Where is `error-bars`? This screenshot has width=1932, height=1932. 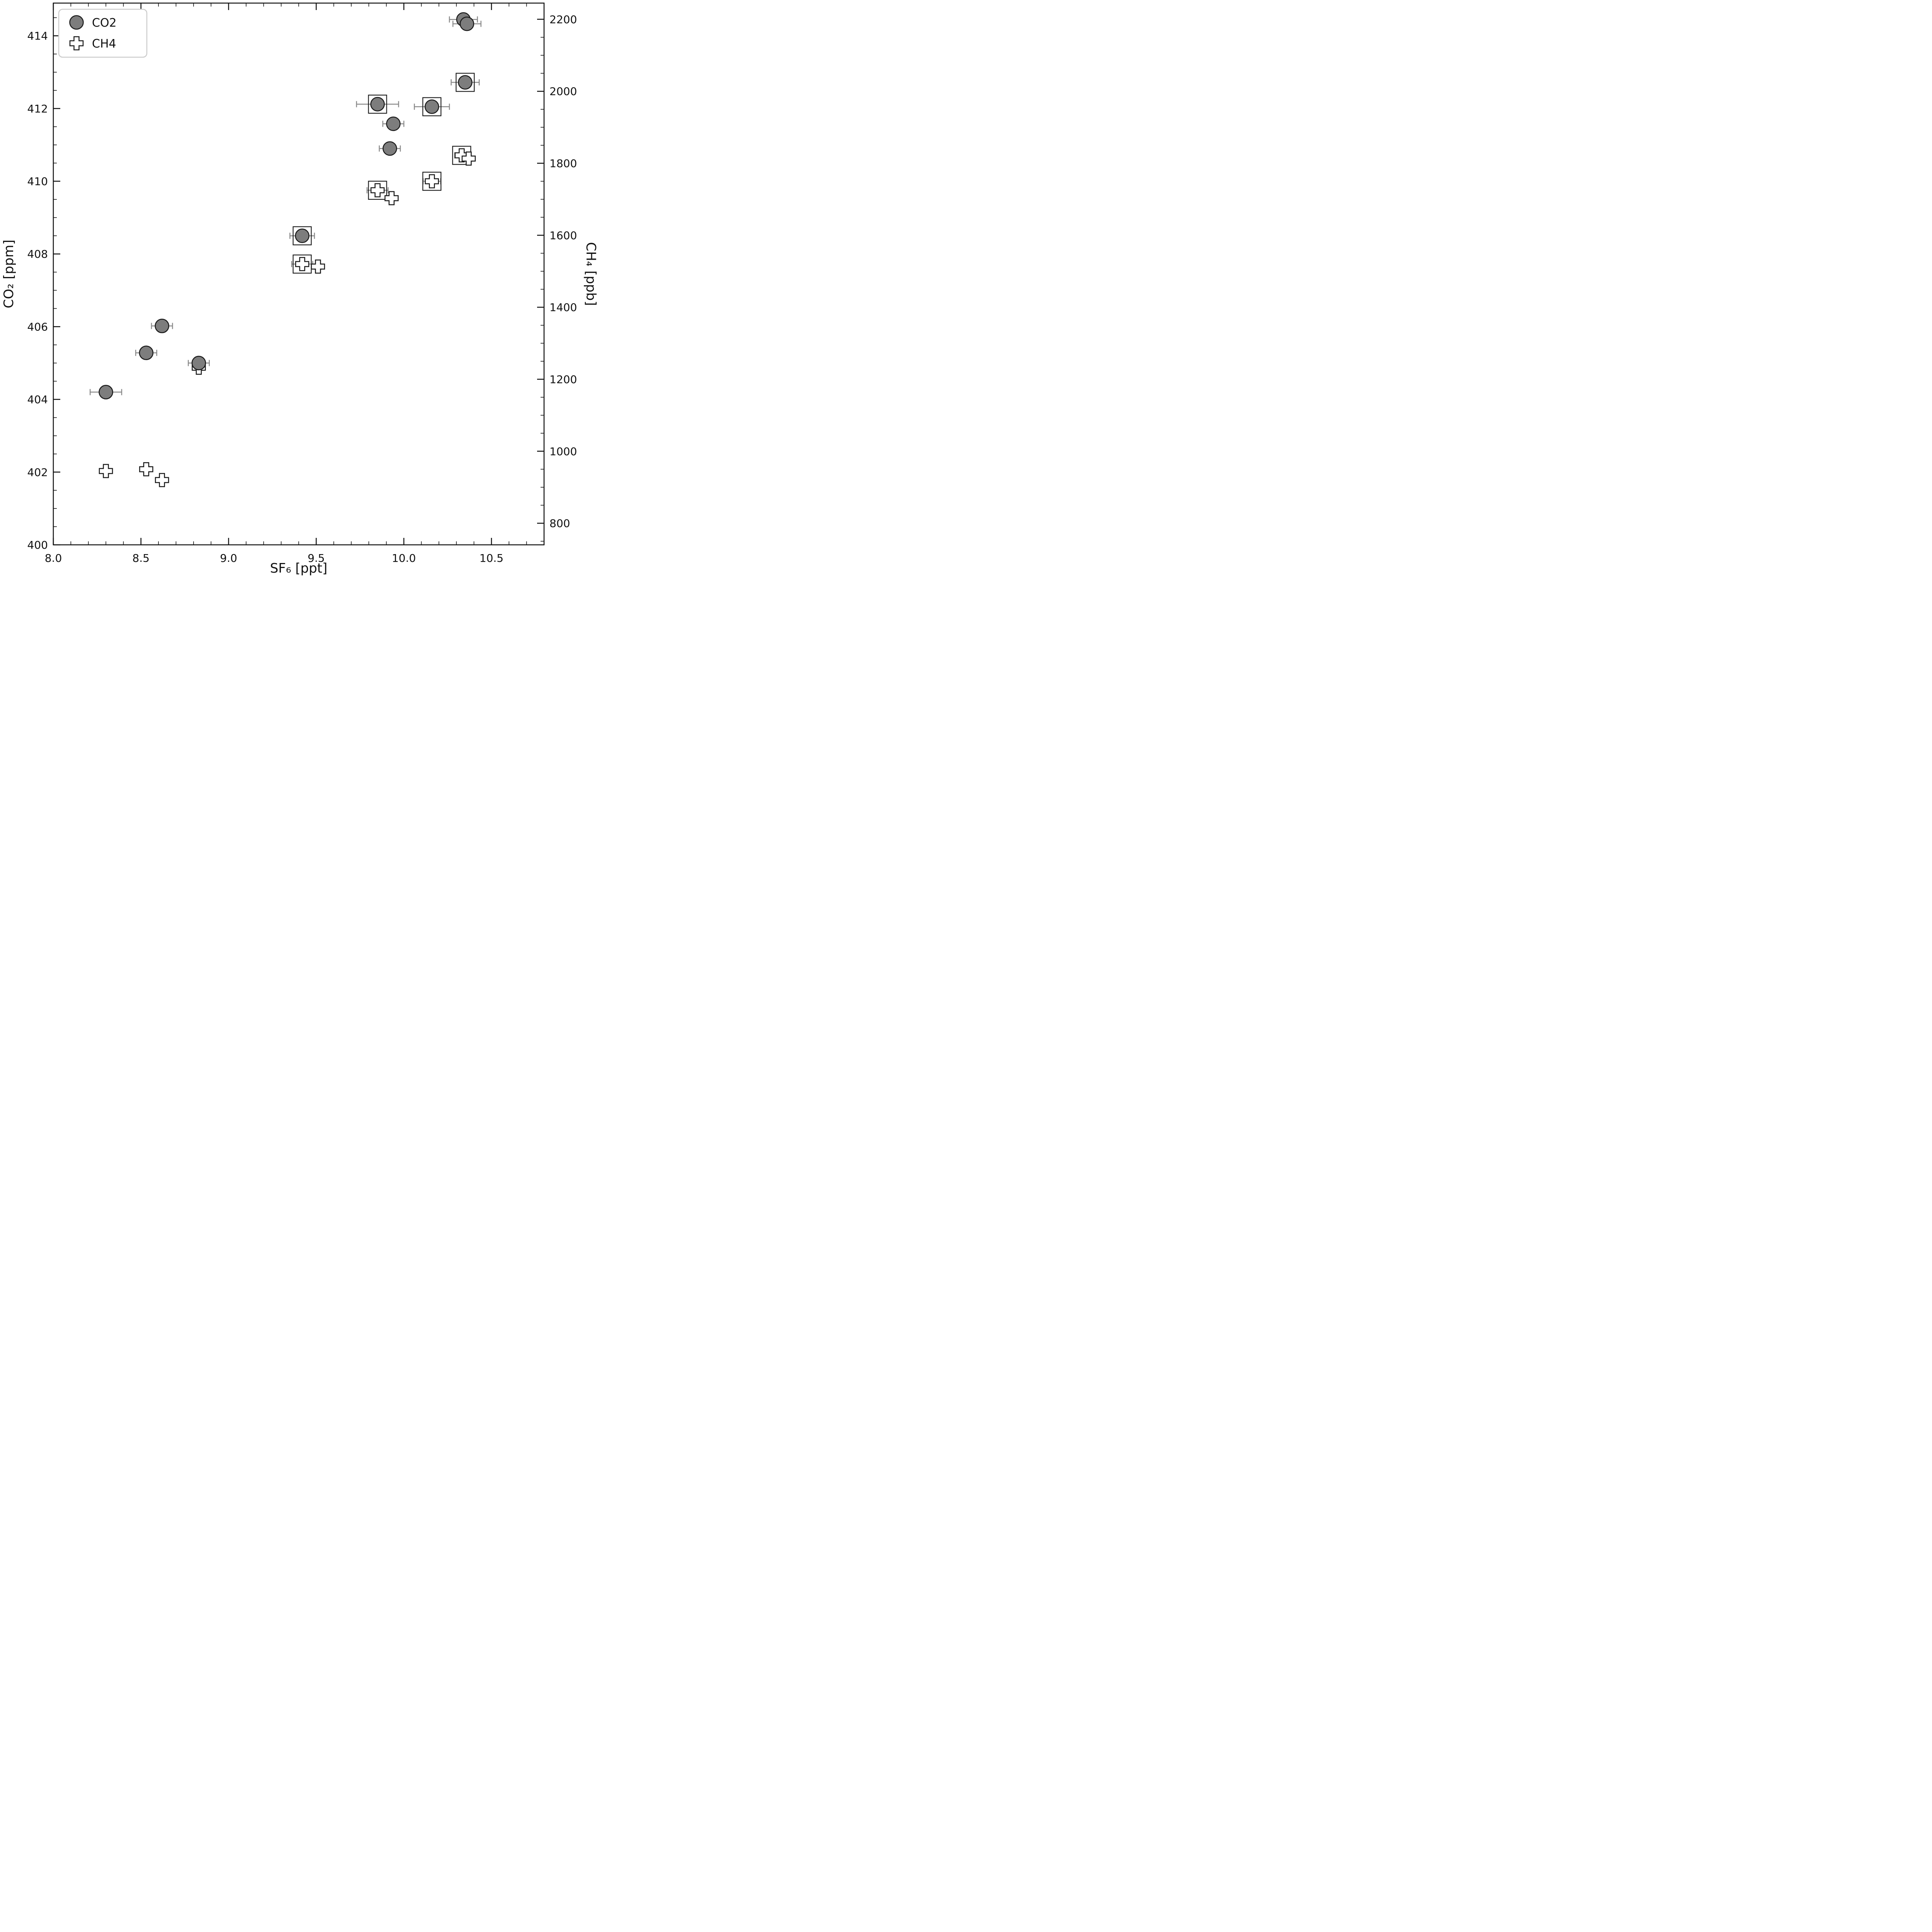
error-bars is located at coordinates (285, 250).